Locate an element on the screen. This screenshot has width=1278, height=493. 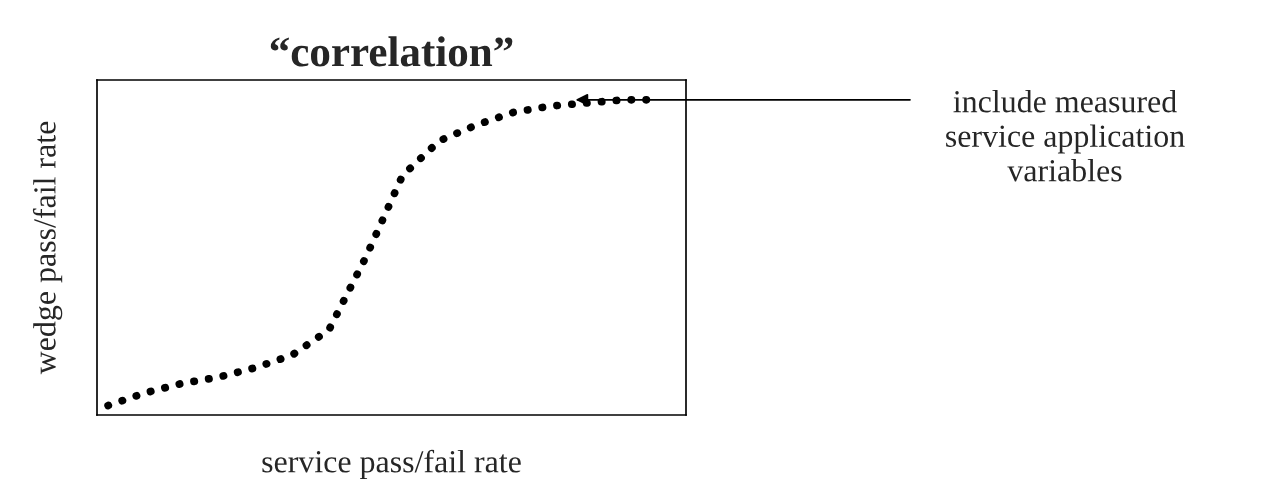
y-axis-title: wedge pass/fail rate is located at coordinates (47, 248).